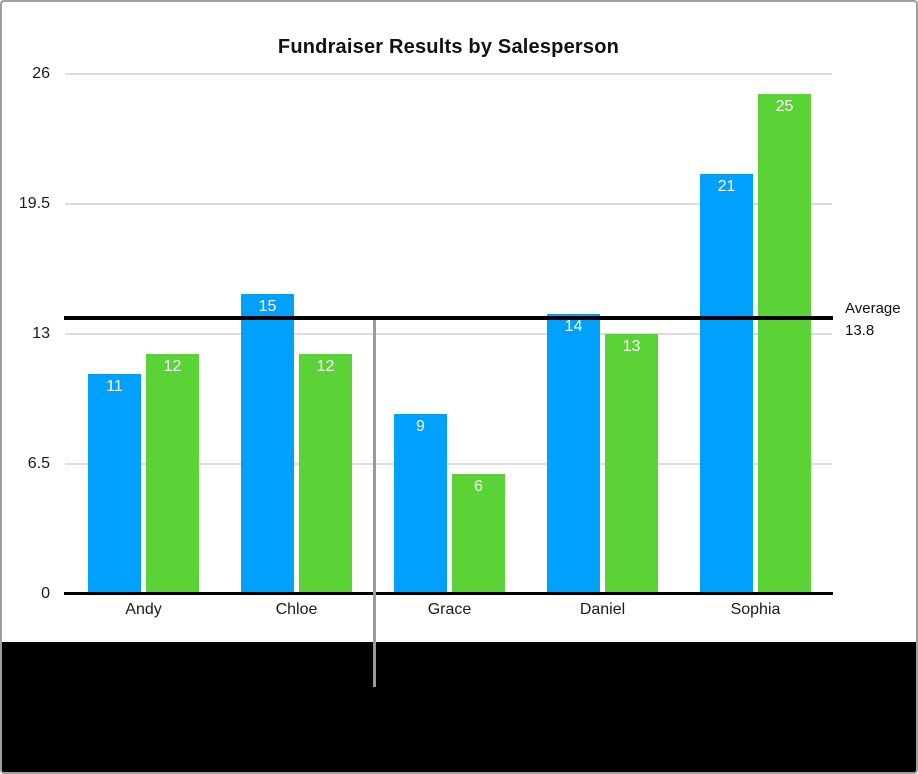 Image resolution: width=918 pixels, height=774 pixels. What do you see at coordinates (420, 426) in the screenshot?
I see `bar-value-label: 9` at bounding box center [420, 426].